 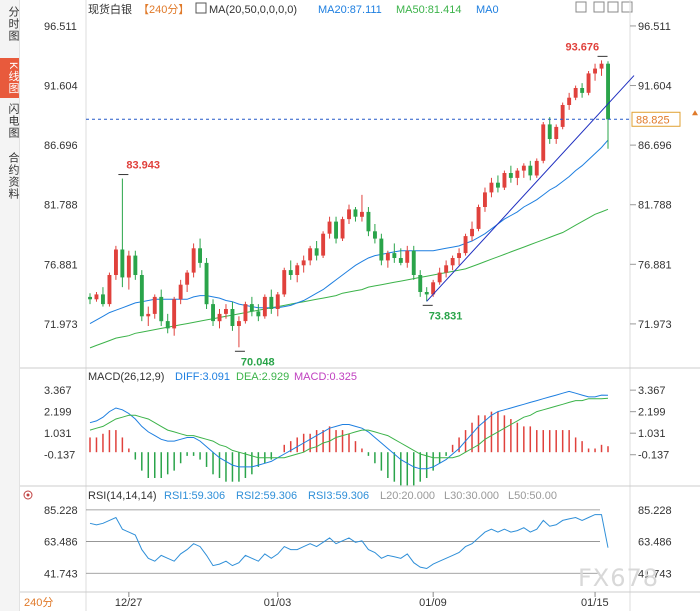 What do you see at coordinates (58, 434) in the screenshot?
I see `macd-left-axis-label: 1.031` at bounding box center [58, 434].